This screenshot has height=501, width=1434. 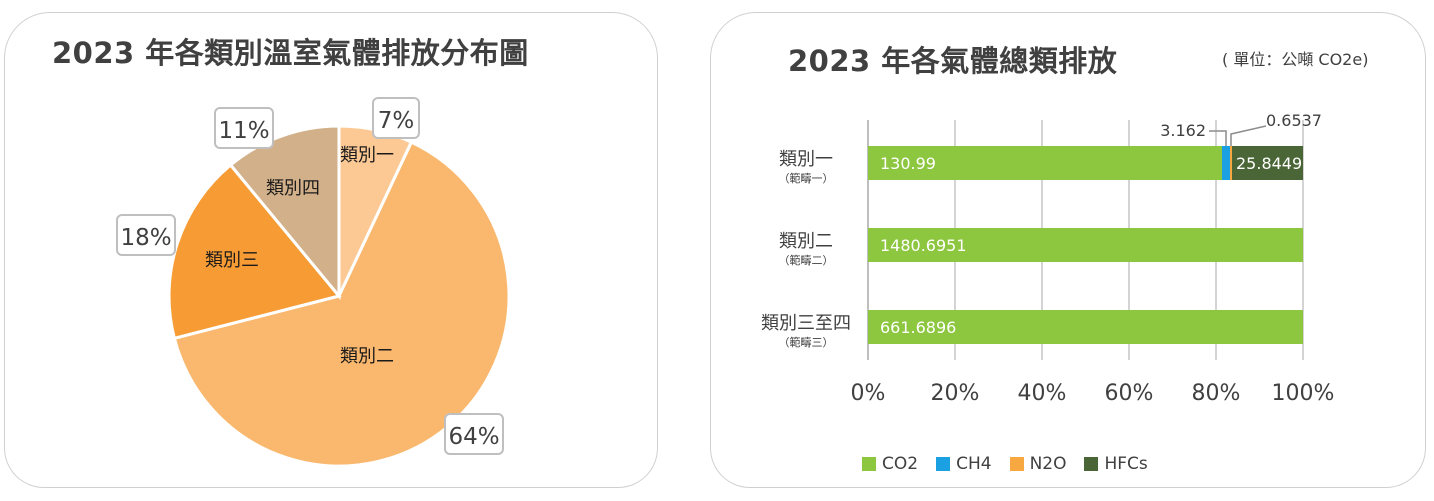 I want to click on pie-percent-label: 64%, so click(x=473, y=437).